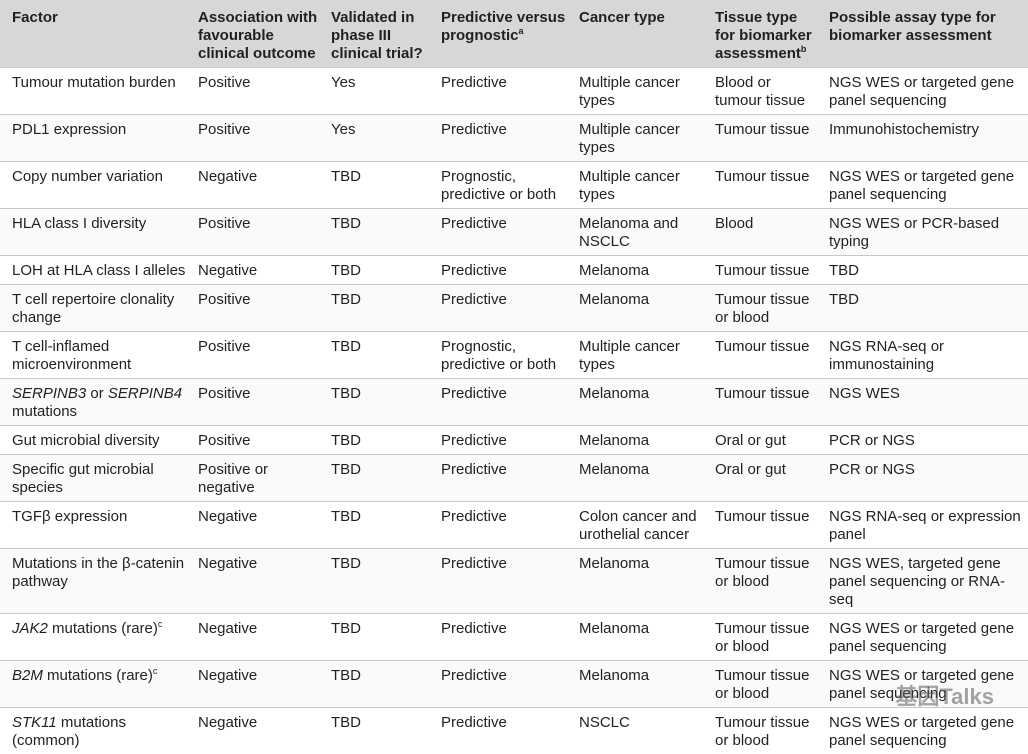  What do you see at coordinates (944, 695) in the screenshot?
I see `watermark: 基因Talks` at bounding box center [944, 695].